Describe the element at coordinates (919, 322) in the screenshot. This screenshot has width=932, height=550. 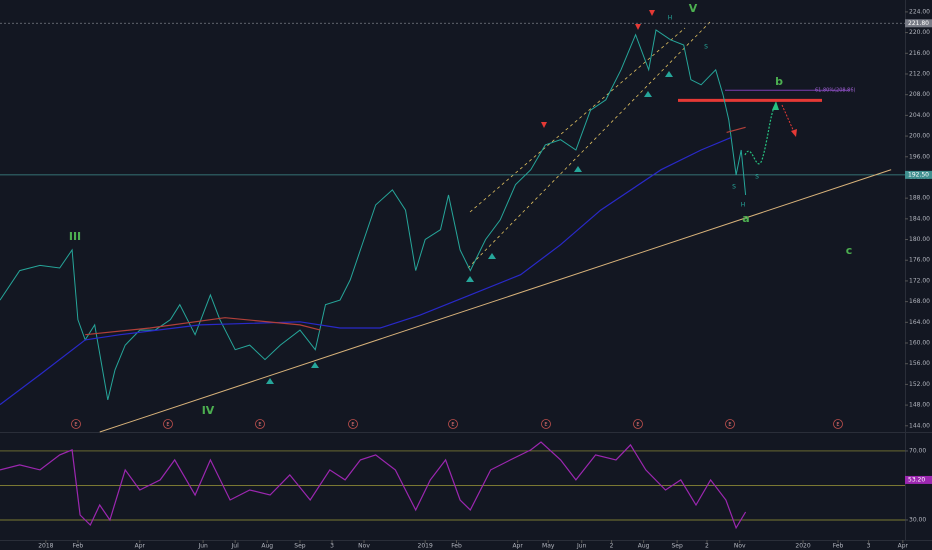
I see `y-tick-label: 164.00` at that location.